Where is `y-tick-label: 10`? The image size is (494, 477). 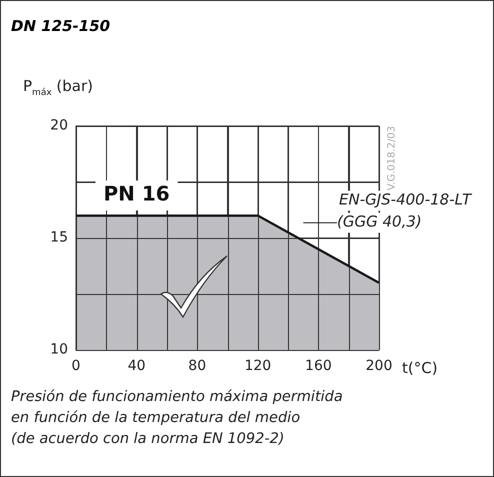
y-tick-label: 10 is located at coordinates (59, 350).